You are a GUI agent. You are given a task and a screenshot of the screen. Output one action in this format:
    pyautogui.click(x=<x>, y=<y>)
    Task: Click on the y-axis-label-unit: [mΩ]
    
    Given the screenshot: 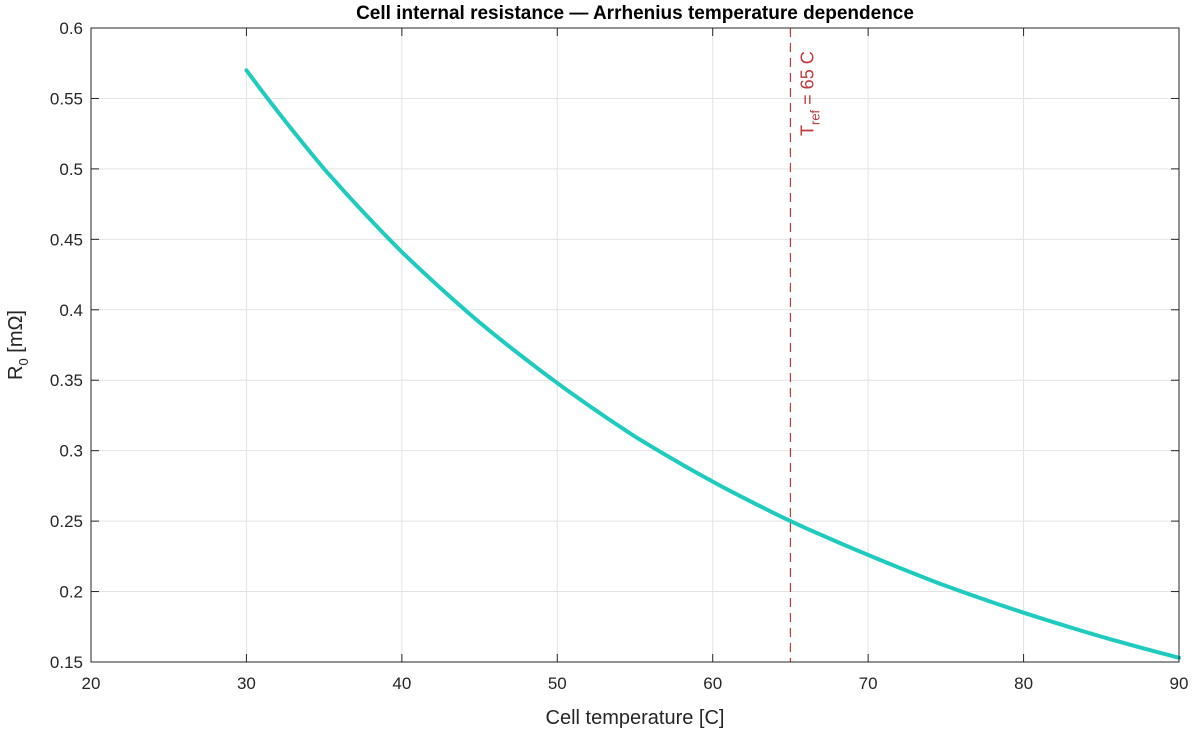 What is the action you would take?
    pyautogui.click(x=16, y=334)
    